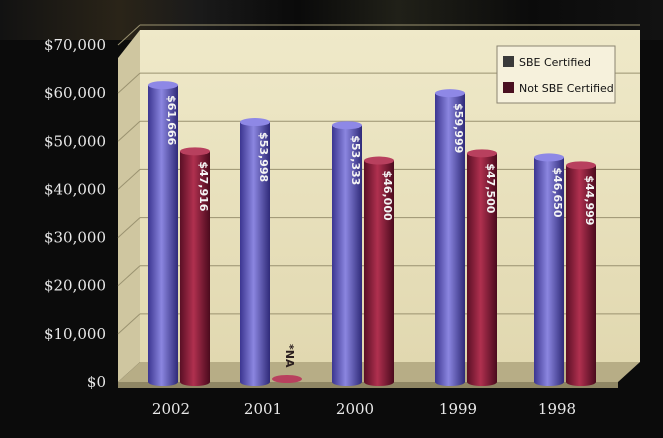 The image size is (663, 438). Describe the element at coordinates (355, 409) in the screenshot. I see `x-tick-label: 2000` at that location.